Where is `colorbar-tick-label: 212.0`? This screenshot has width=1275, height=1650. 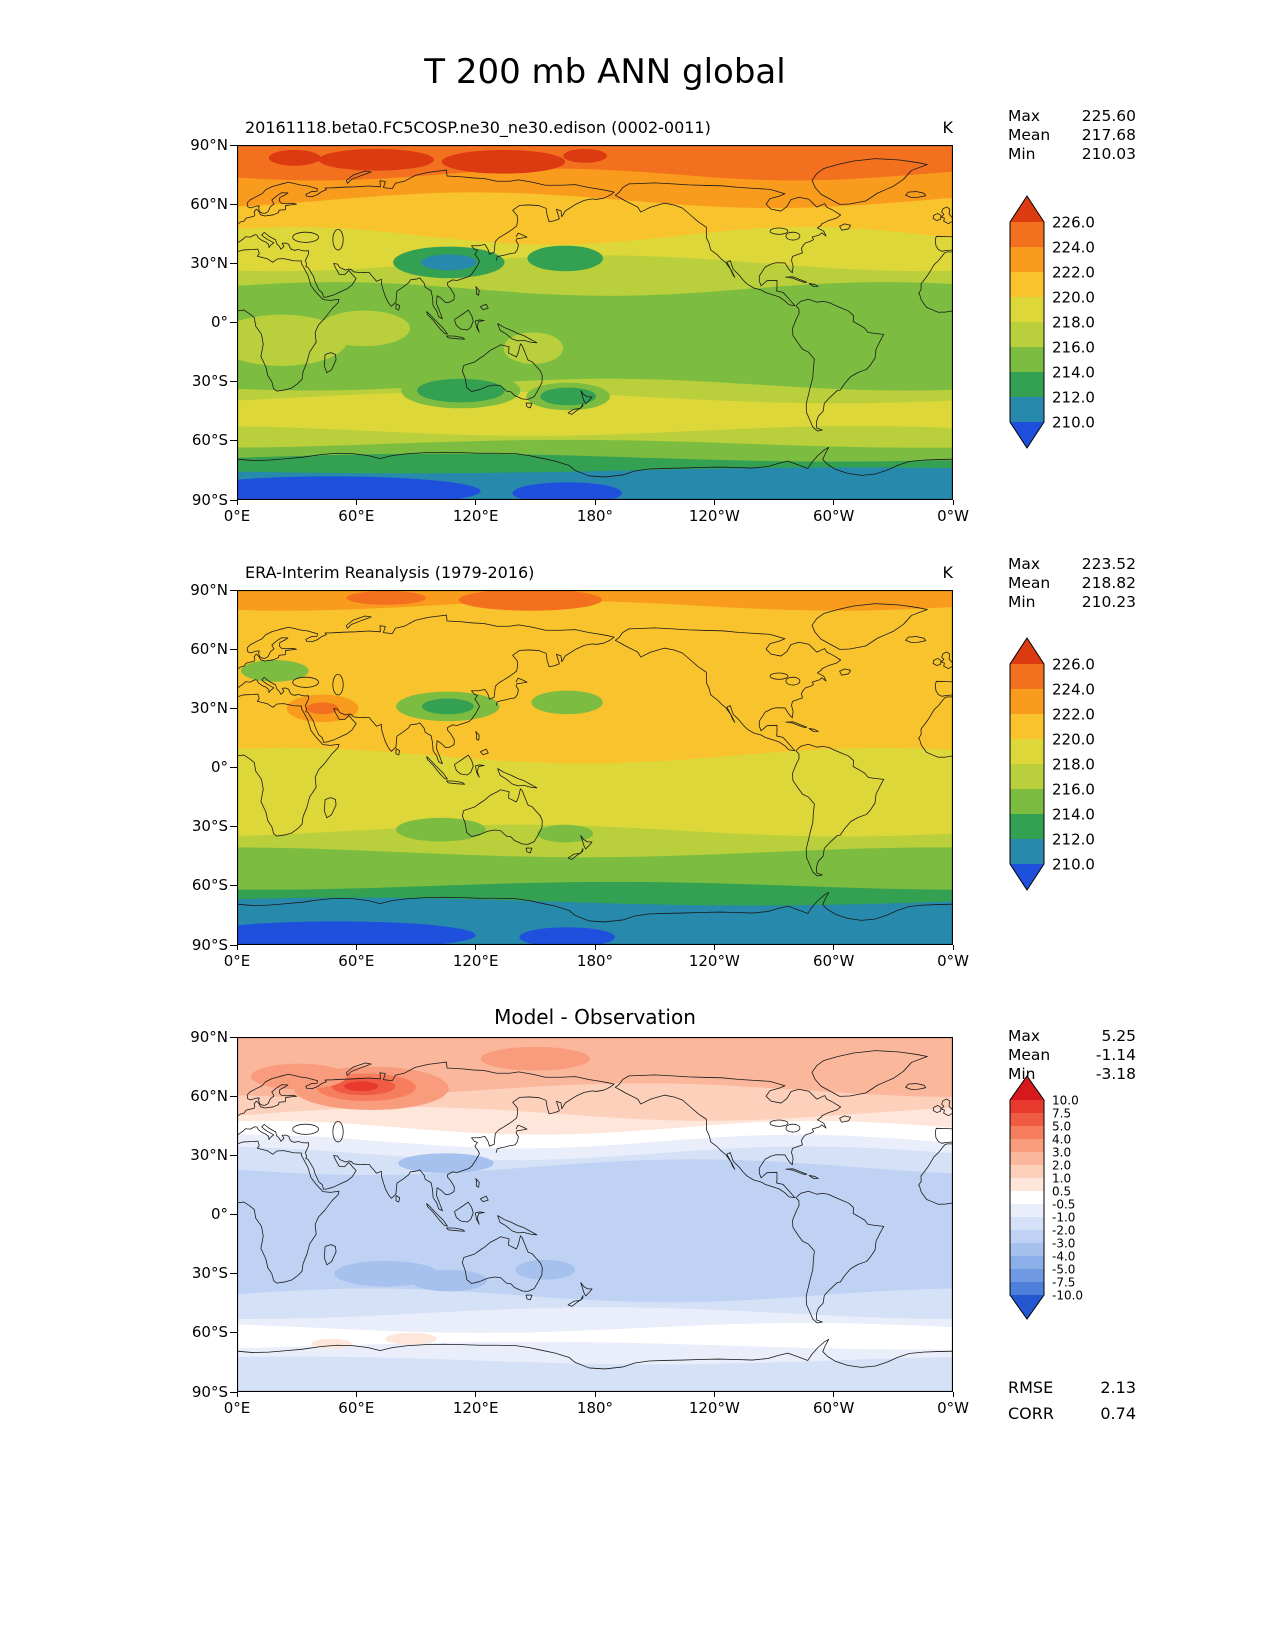 colorbar-tick-label: 212.0 is located at coordinates (1073, 839).